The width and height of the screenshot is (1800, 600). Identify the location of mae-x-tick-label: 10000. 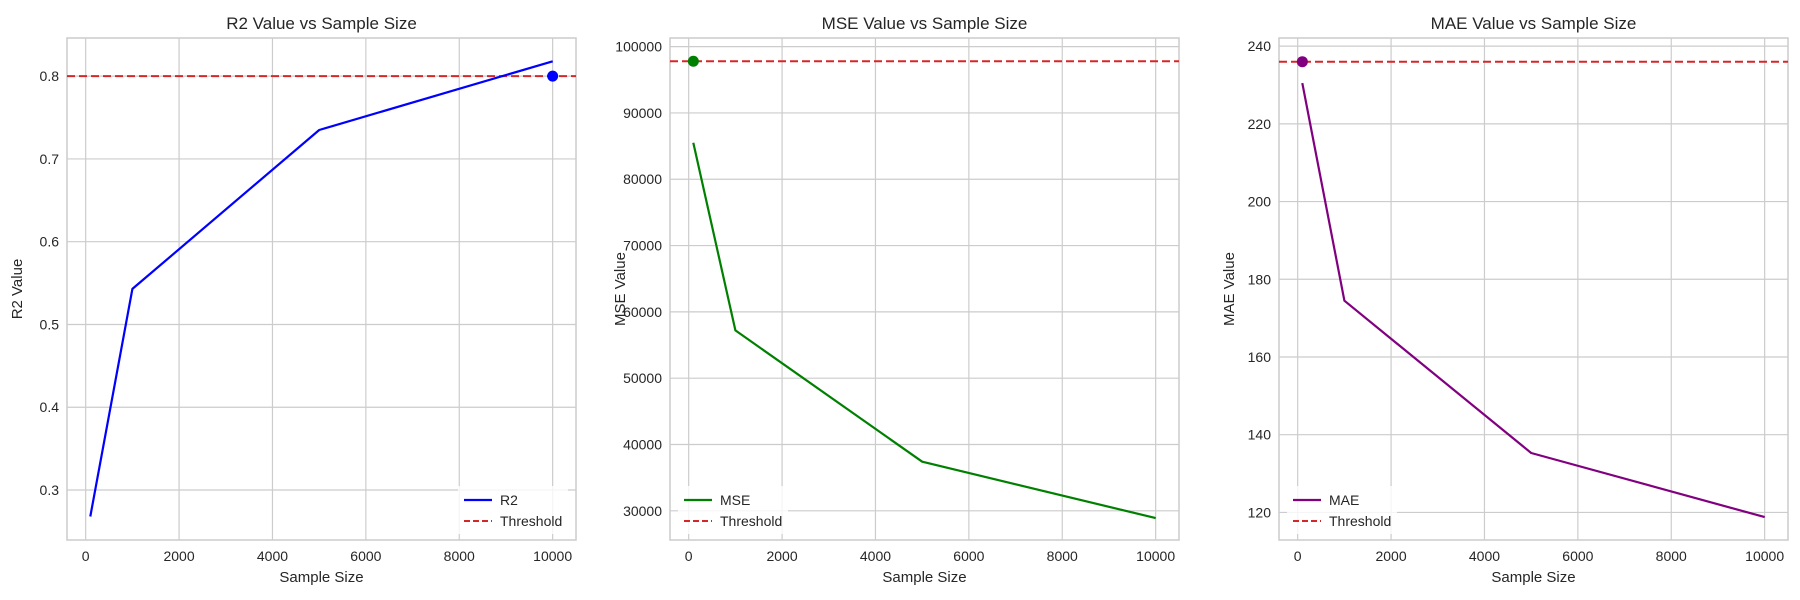
(1764, 556).